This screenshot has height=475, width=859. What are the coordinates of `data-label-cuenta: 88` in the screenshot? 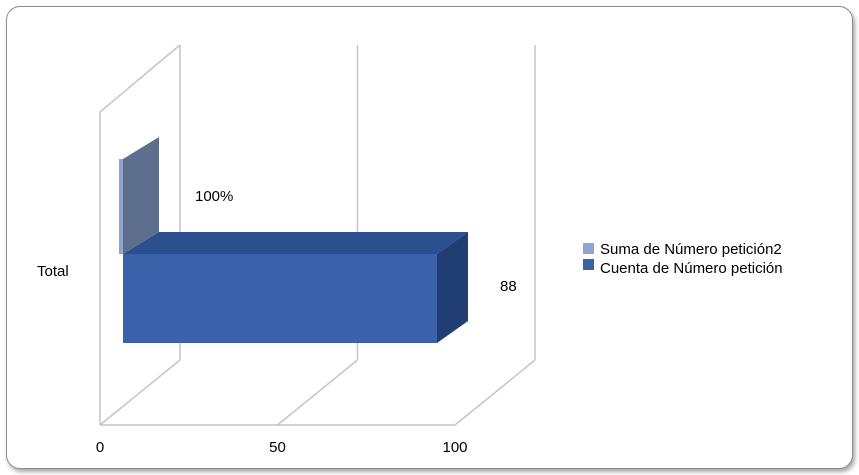 It's located at (508, 286).